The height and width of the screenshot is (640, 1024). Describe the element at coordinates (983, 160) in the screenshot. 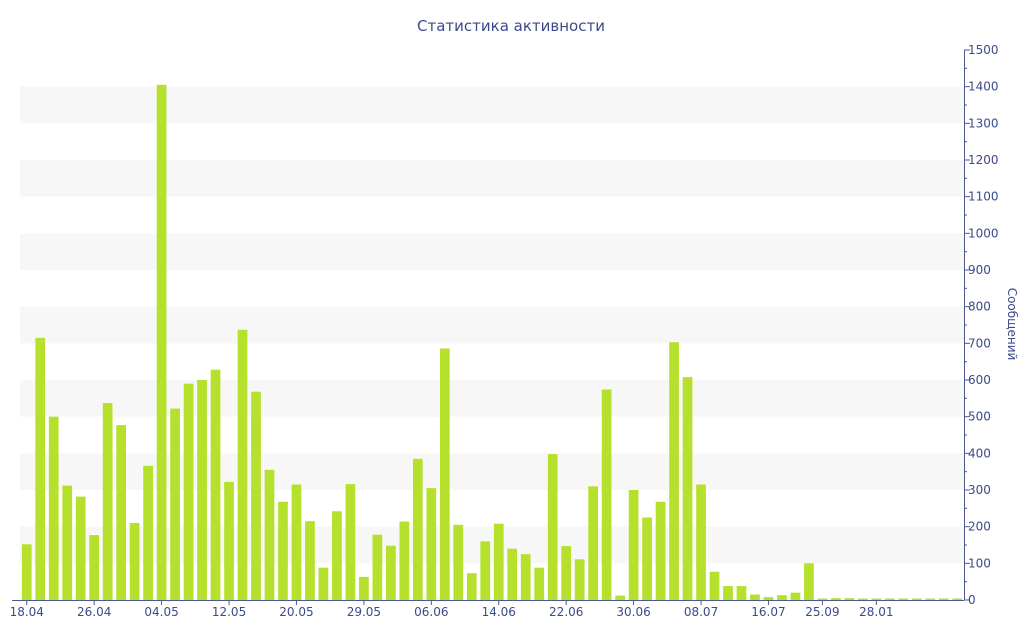

I see `y-tick-label: 1200` at that location.